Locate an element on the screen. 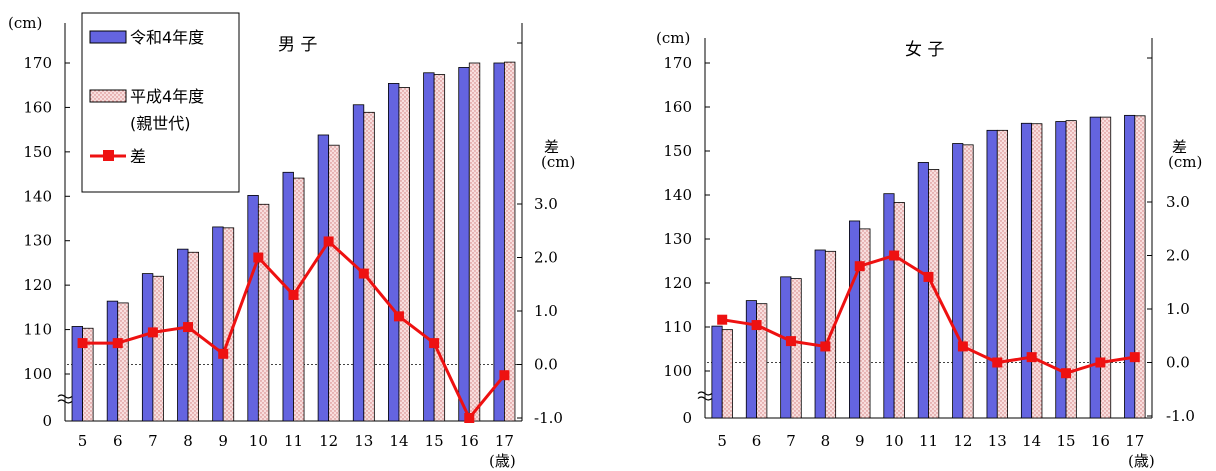 The height and width of the screenshot is (471, 1216). boys-x-tick-label: 14 is located at coordinates (398, 441).